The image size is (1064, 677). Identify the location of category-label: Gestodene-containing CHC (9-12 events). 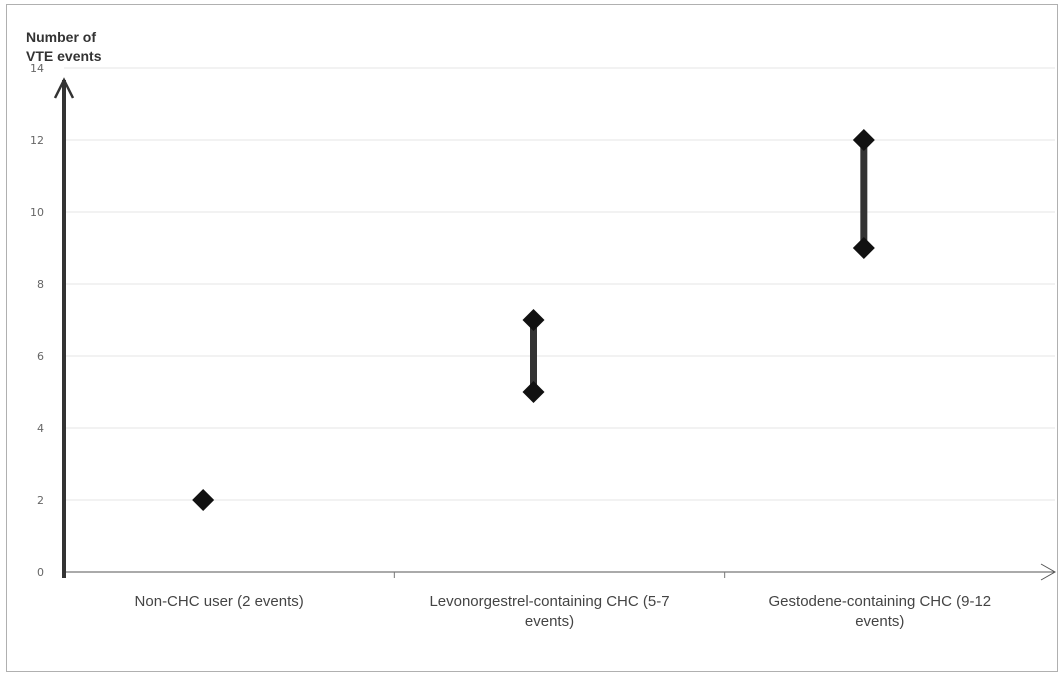
(880, 611).